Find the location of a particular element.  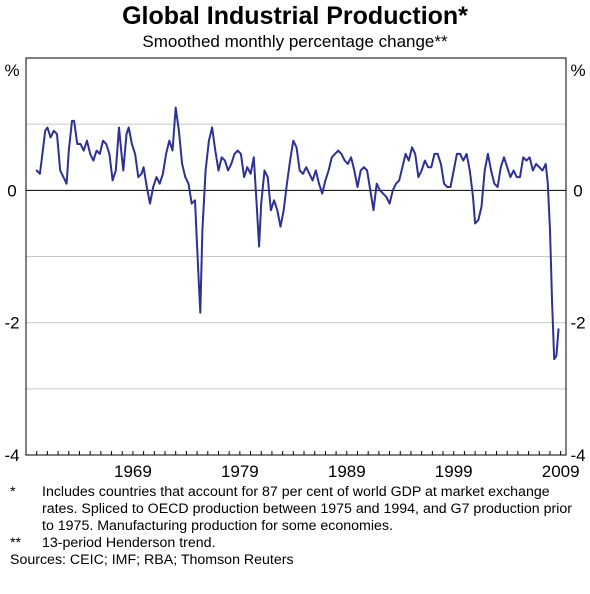

footnote-2: ** 13-period Henderson trend. is located at coordinates (297, 543).